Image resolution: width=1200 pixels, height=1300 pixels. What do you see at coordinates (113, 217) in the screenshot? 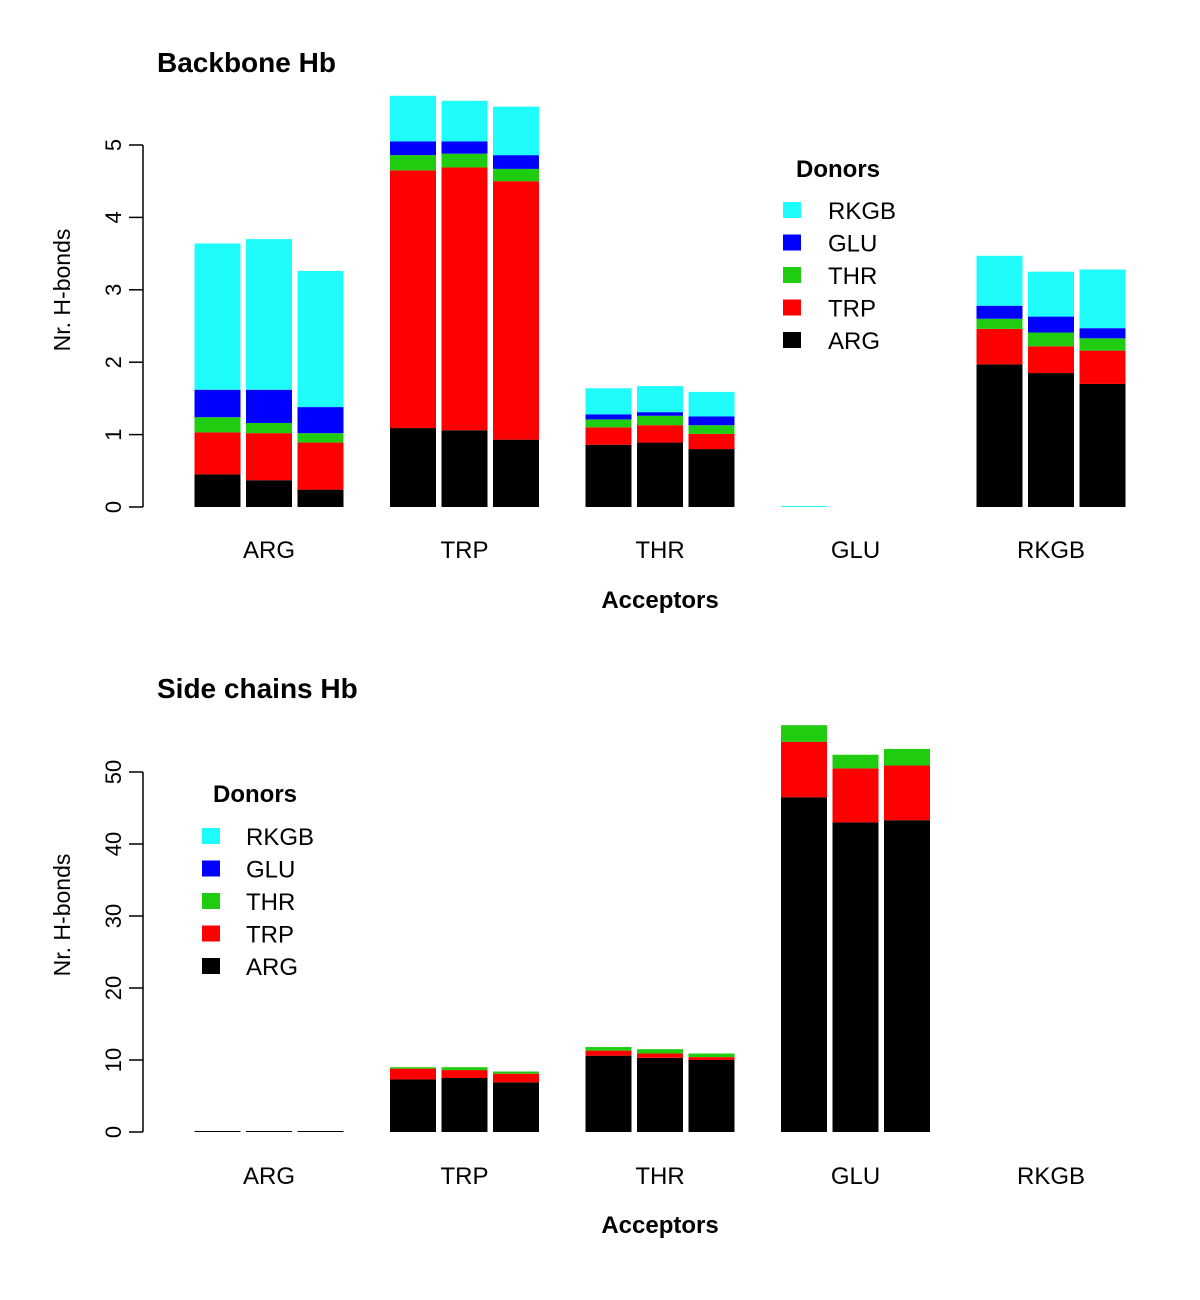
I see `y-tick-label: 4` at bounding box center [113, 217].